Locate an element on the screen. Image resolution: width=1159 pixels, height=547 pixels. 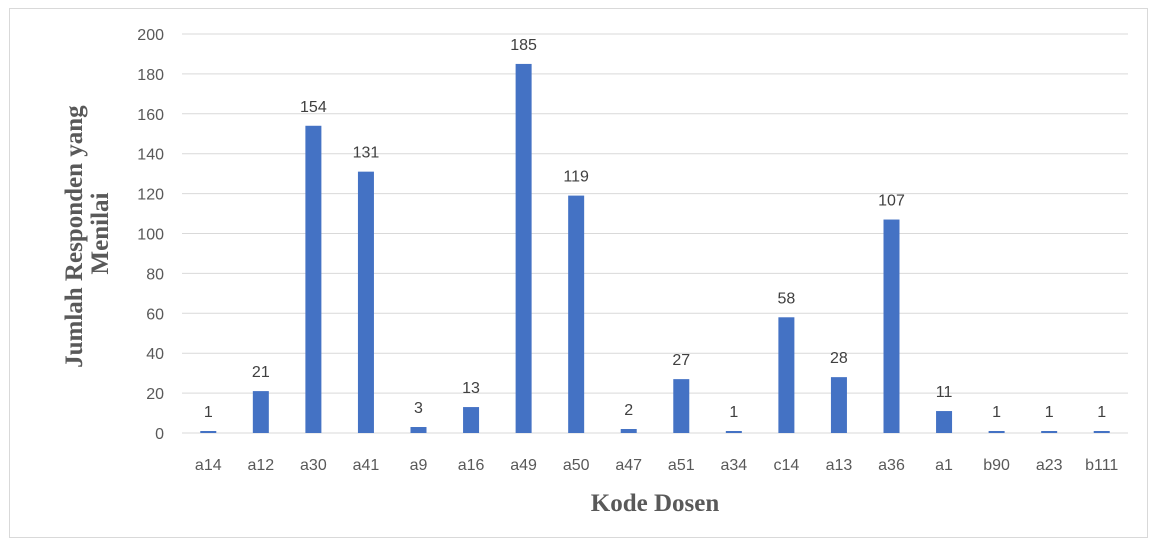
bar-a13 is located at coordinates (838, 405).